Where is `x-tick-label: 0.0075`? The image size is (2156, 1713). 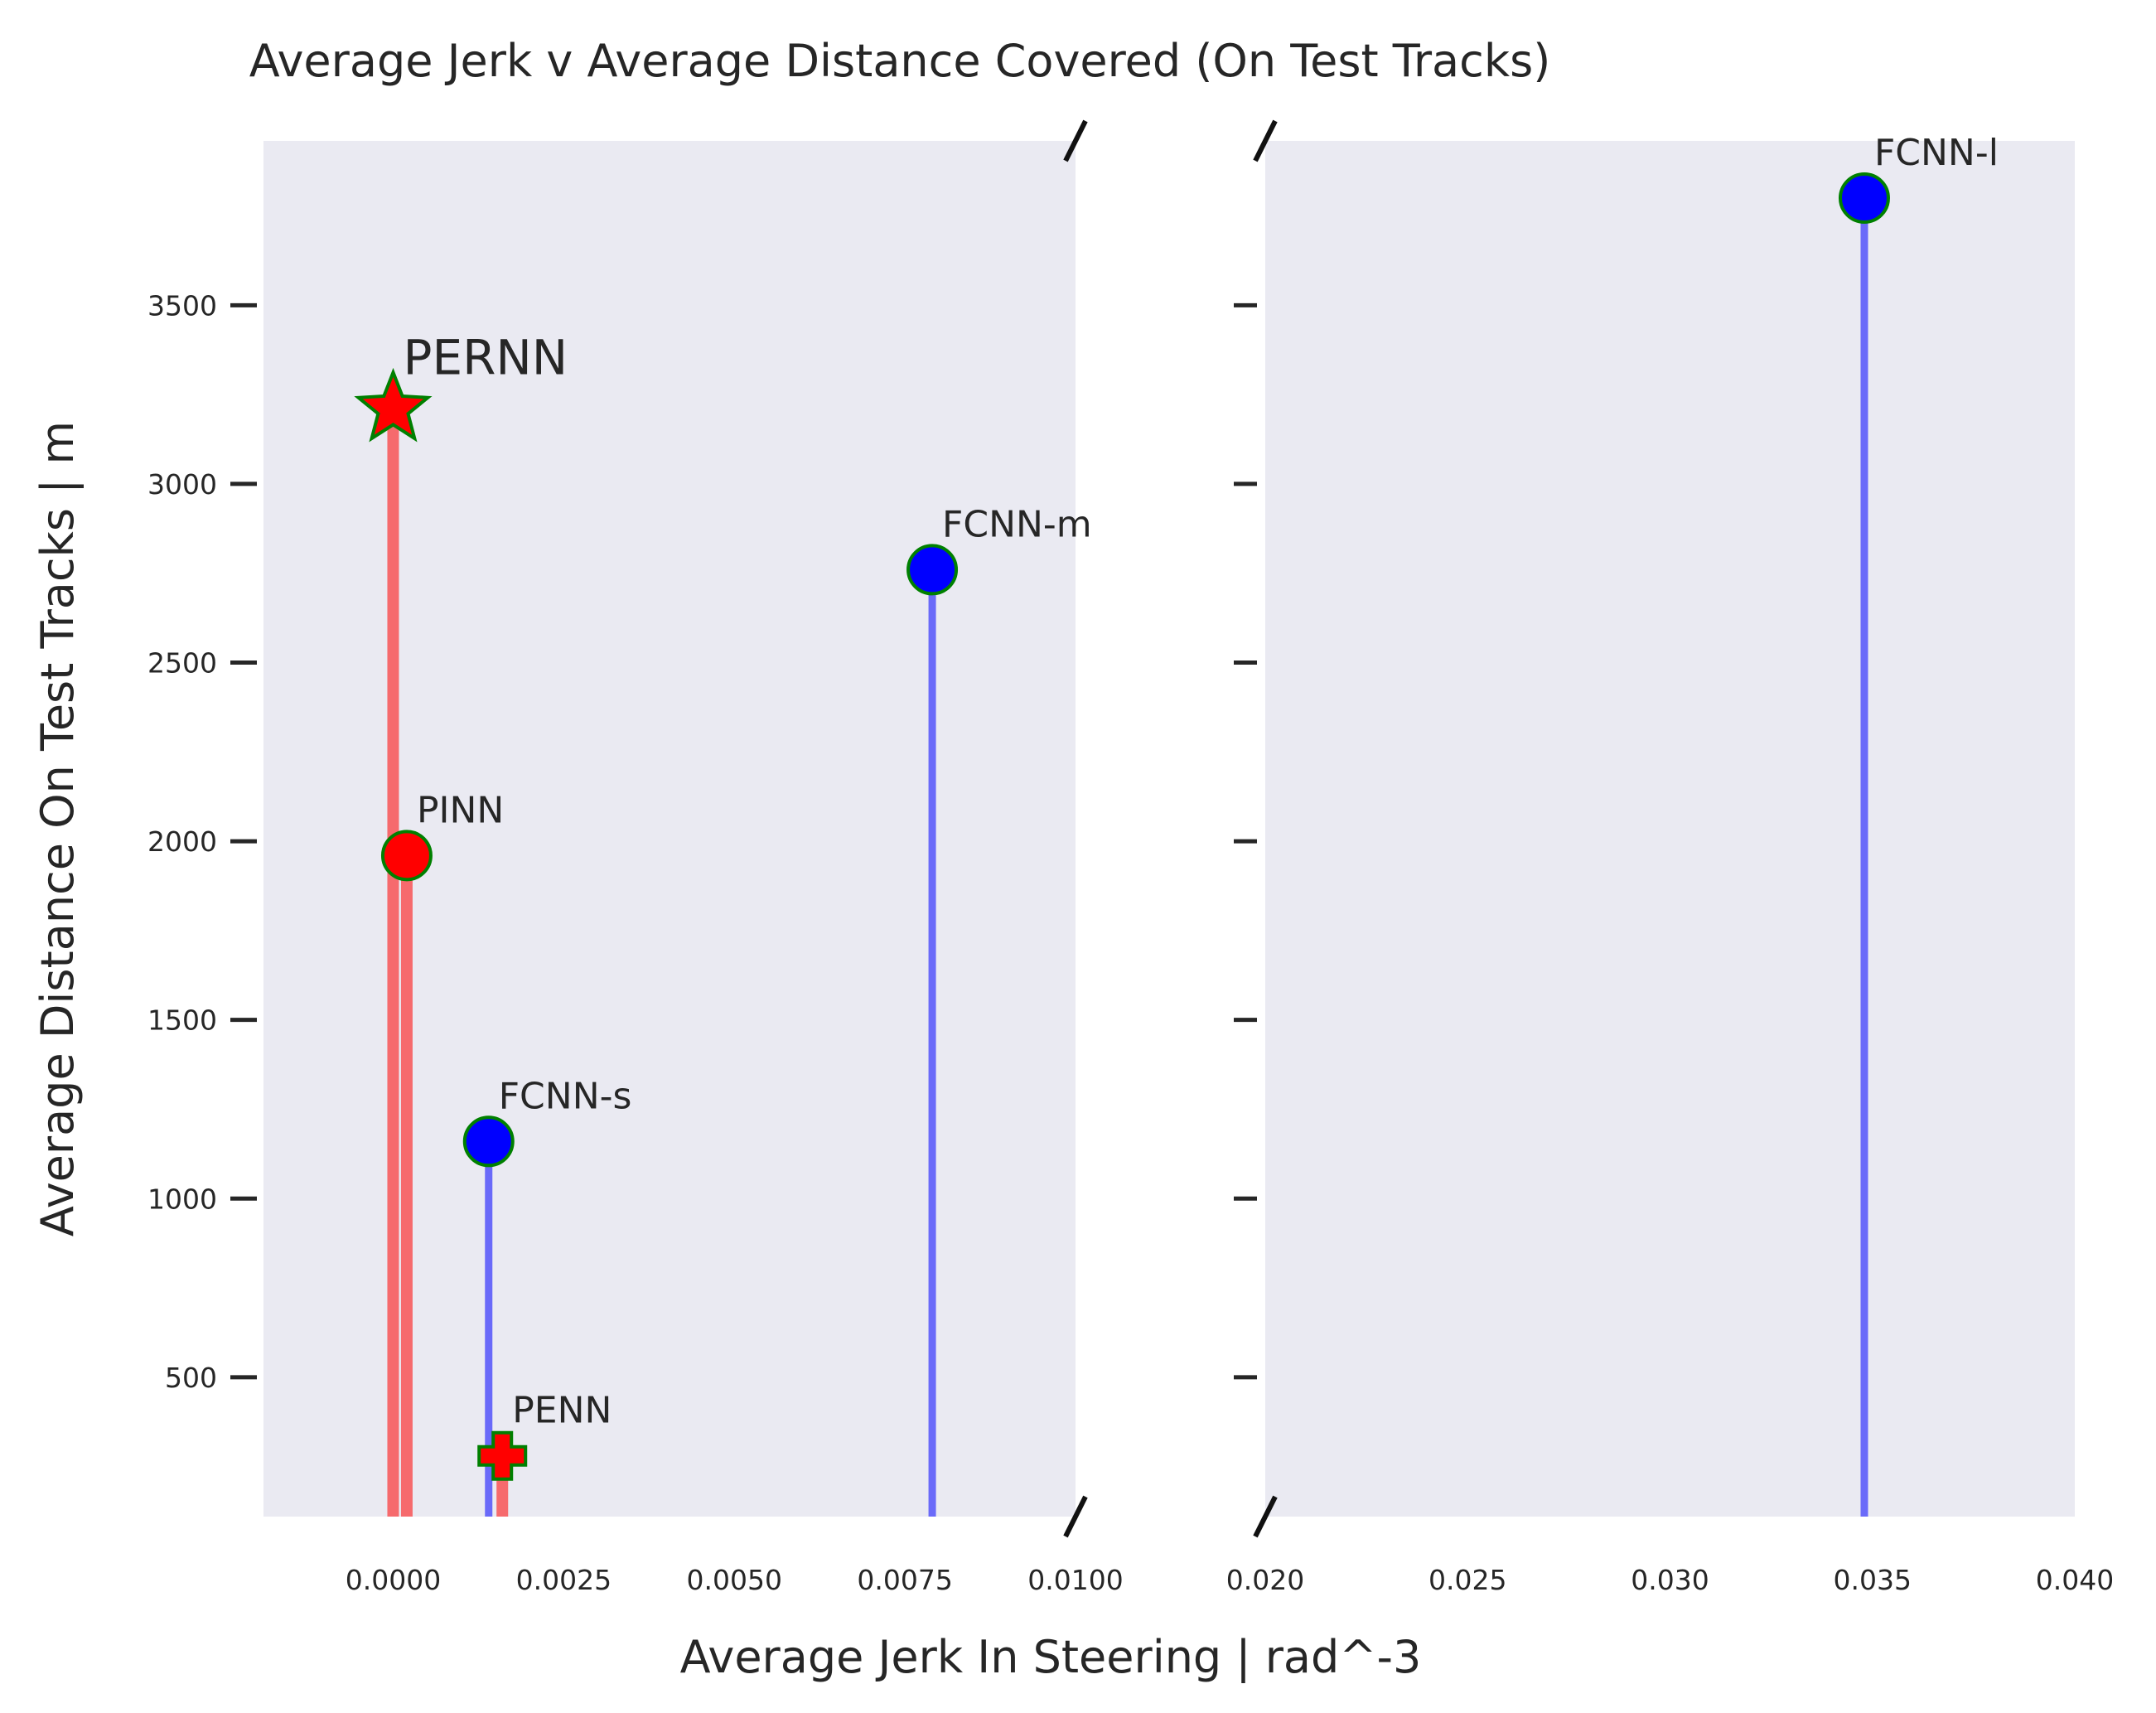
x-tick-label: 0.0075 is located at coordinates (904, 1580).